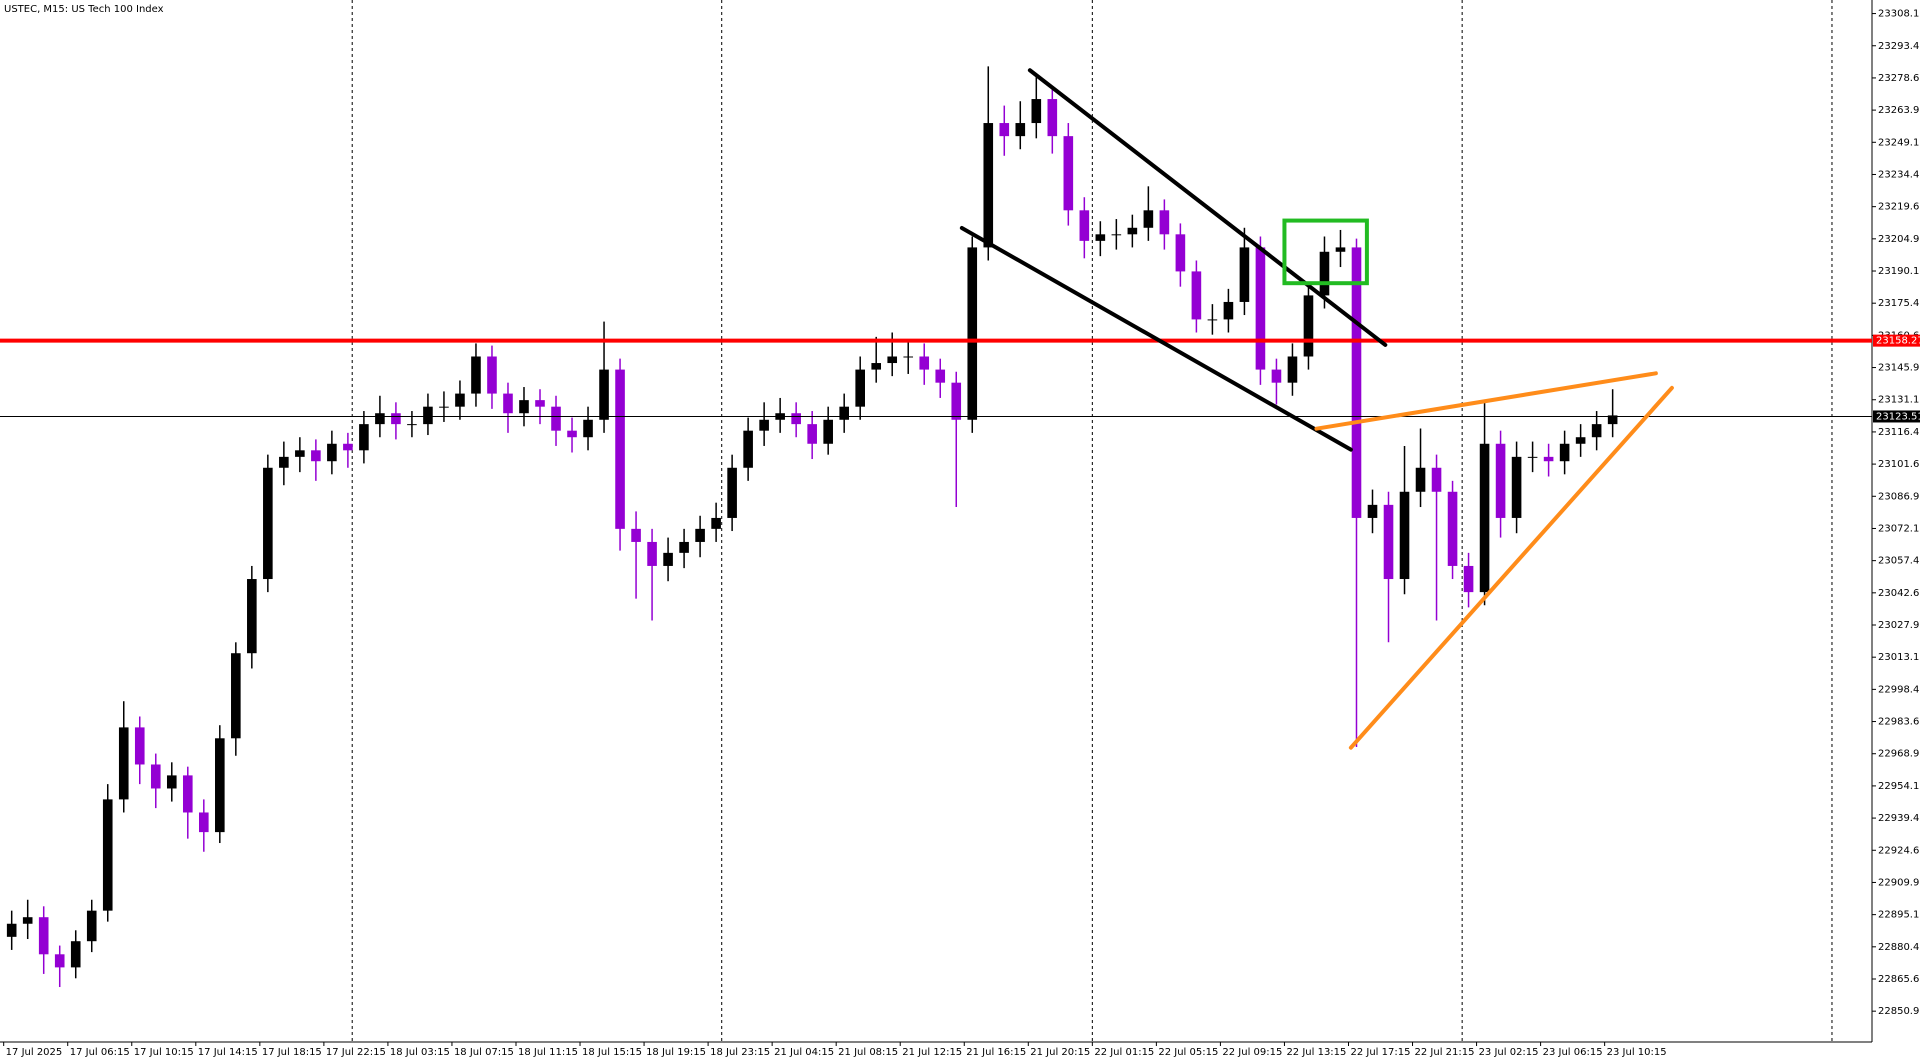 This screenshot has height=1059, width=1920. Describe the element at coordinates (1316, 1052) in the screenshot. I see `x-tick-label: 22 Jul 13:15` at that location.